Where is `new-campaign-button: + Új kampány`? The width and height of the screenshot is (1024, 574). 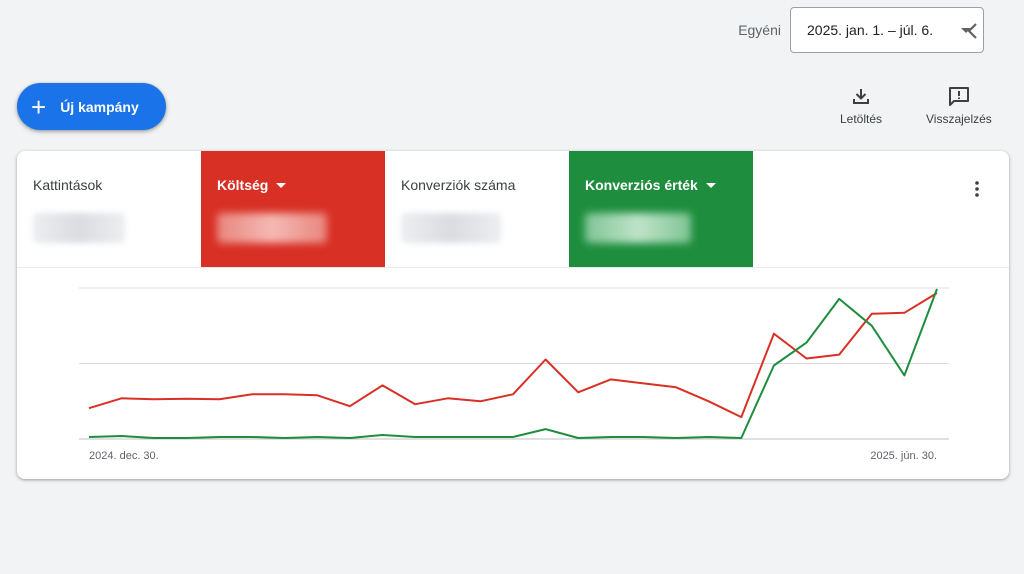
new-campaign-button: + Új kampány is located at coordinates (91, 106).